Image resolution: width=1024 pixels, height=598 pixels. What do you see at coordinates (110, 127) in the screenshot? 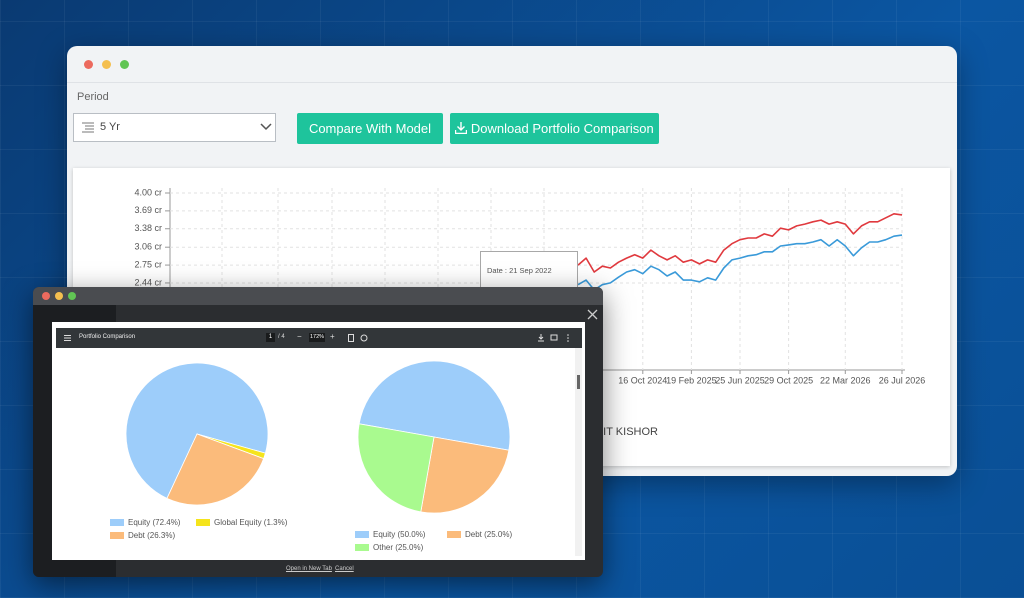
I see `period-value: 5 Yr` at bounding box center [110, 127].